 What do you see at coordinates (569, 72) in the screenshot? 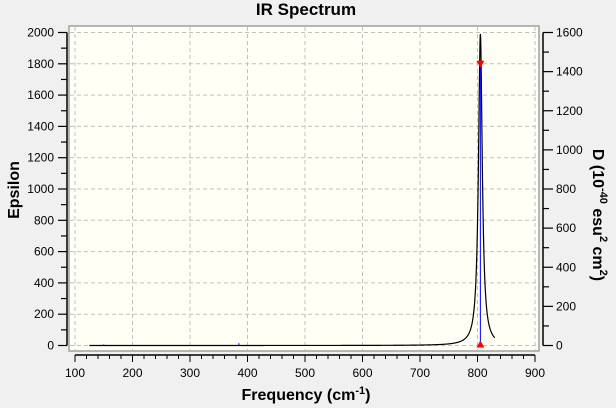
I see `y2-tick-label: 1400` at bounding box center [569, 72].